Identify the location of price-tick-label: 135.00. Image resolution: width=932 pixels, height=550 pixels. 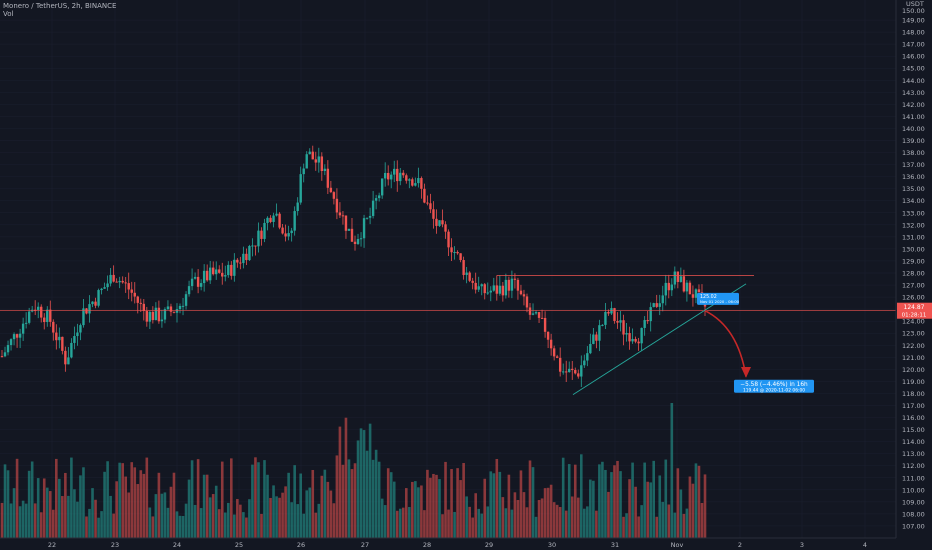
(913, 189).